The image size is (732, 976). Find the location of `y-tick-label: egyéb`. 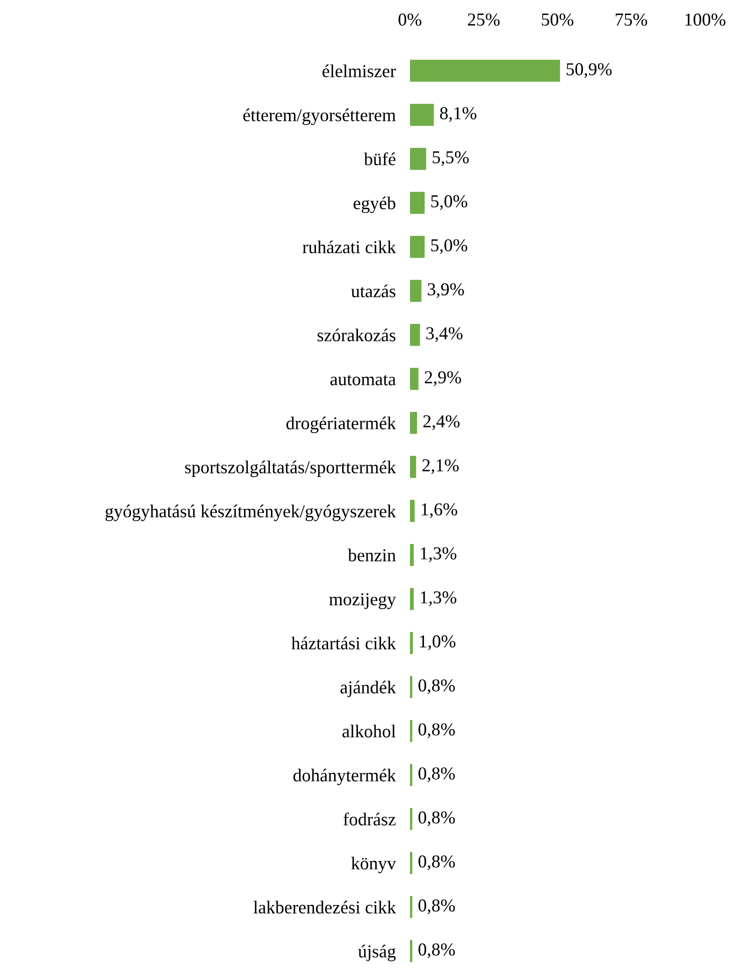

y-tick-label: egyéb is located at coordinates (375, 205).